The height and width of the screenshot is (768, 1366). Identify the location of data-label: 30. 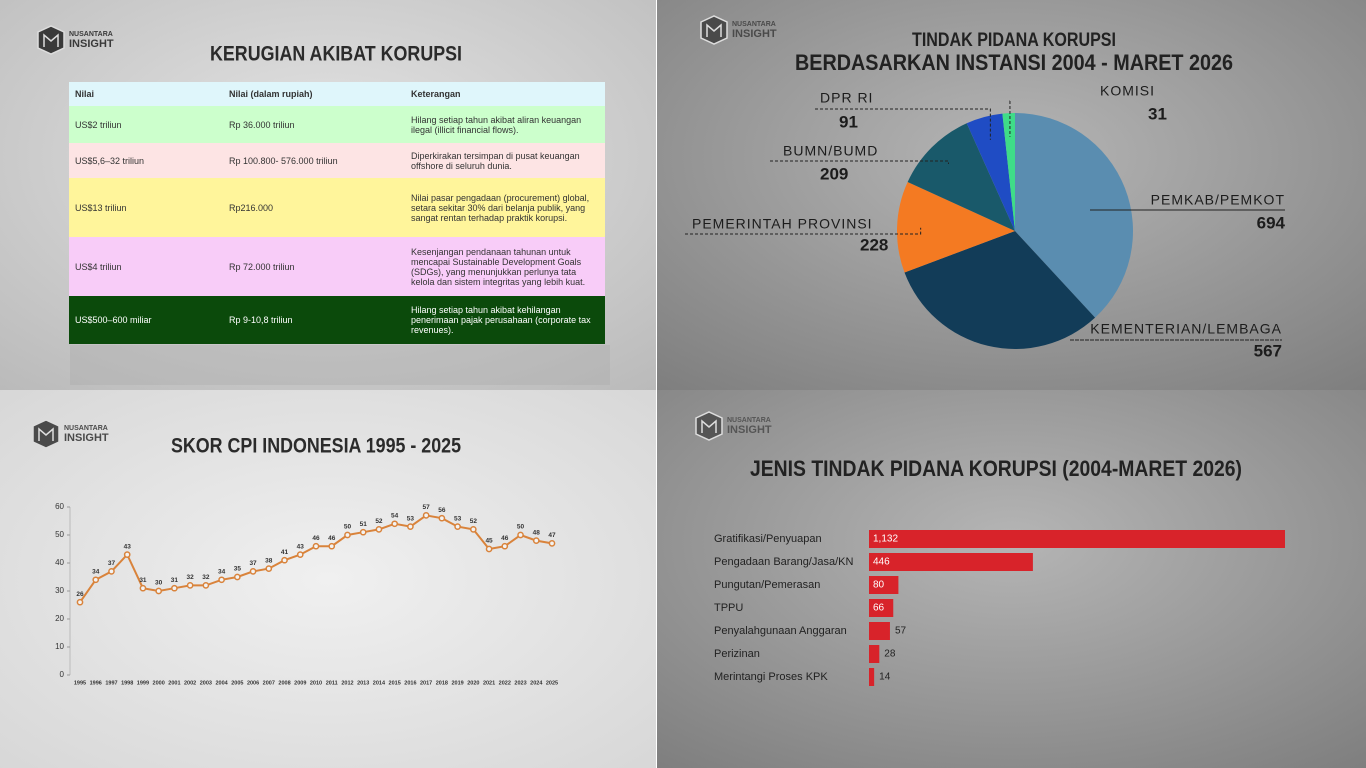
(159, 583).